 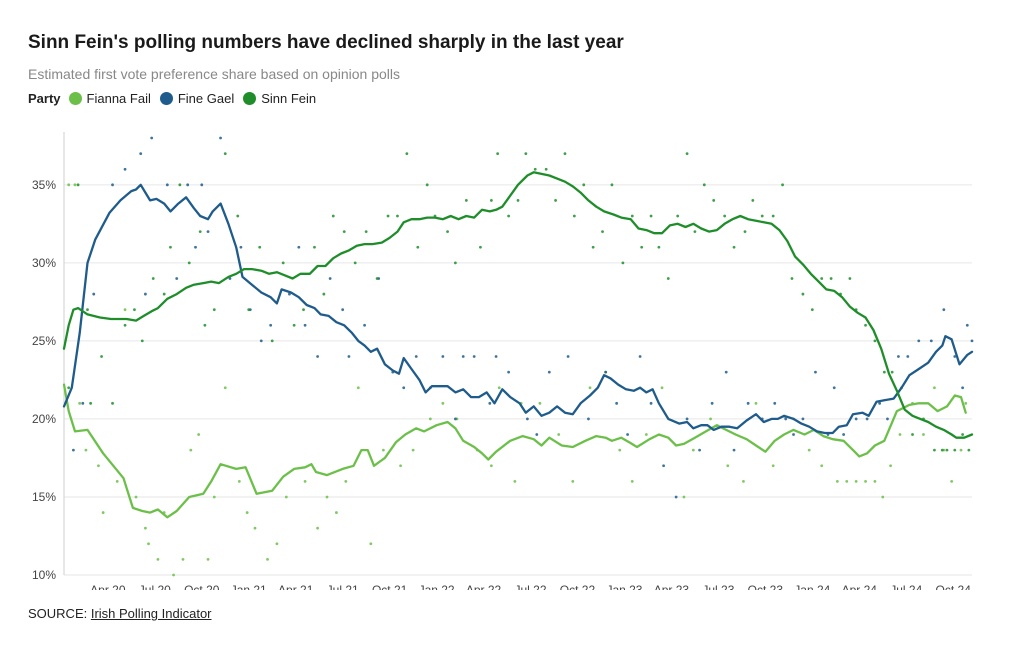 What do you see at coordinates (279, 98) in the screenshot?
I see `legend-item-sinn-fein: Sinn Fein` at bounding box center [279, 98].